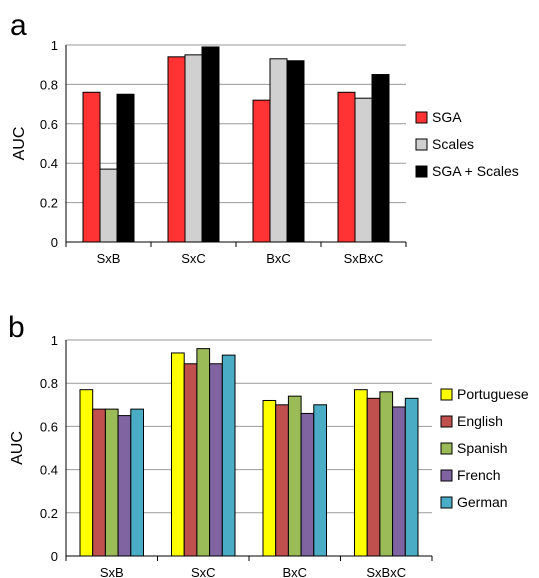 This screenshot has width=539, height=578. I want to click on legend-label: SGA, so click(447, 117).